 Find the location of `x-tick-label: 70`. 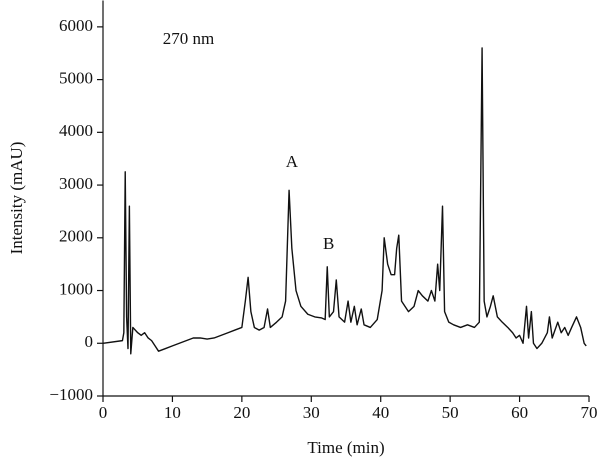

x-tick-label: 70 is located at coordinates (589, 412).